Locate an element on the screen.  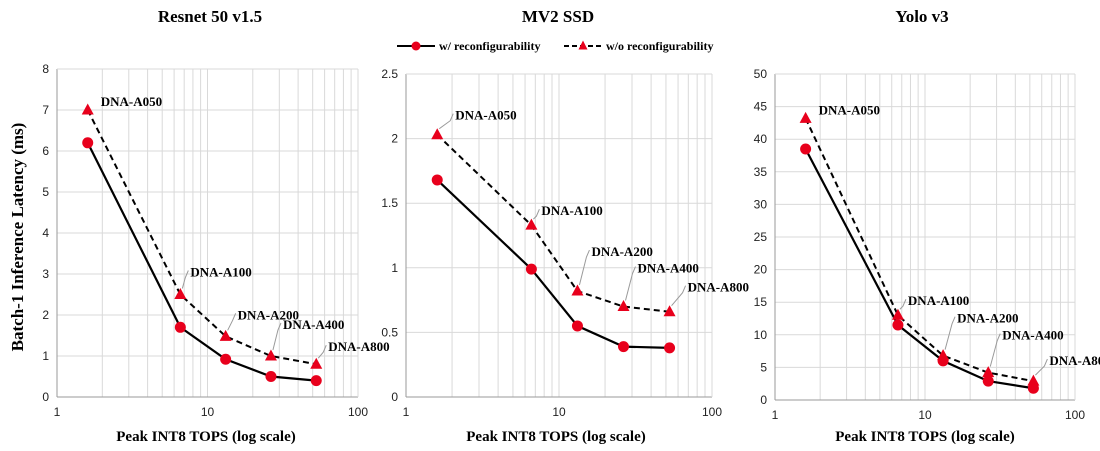
y-tick-label: 15 is located at coordinates (761, 302).